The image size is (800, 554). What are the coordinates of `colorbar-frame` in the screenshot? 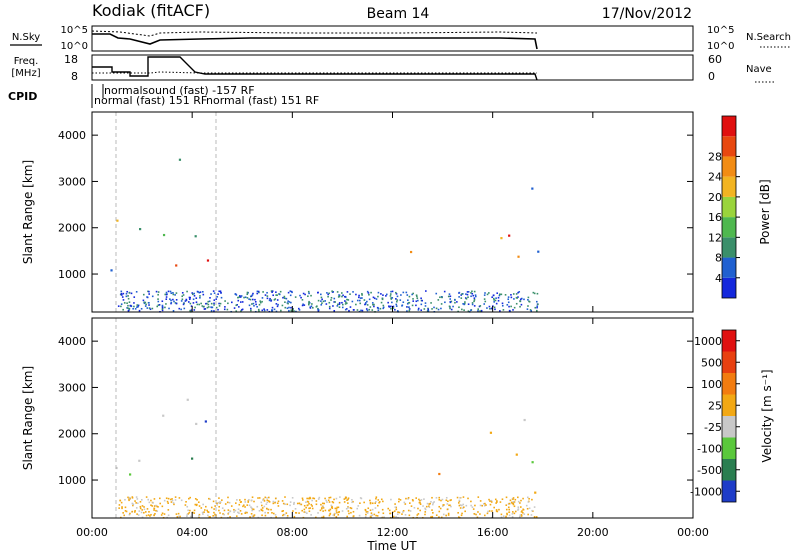 It's located at (729, 416).